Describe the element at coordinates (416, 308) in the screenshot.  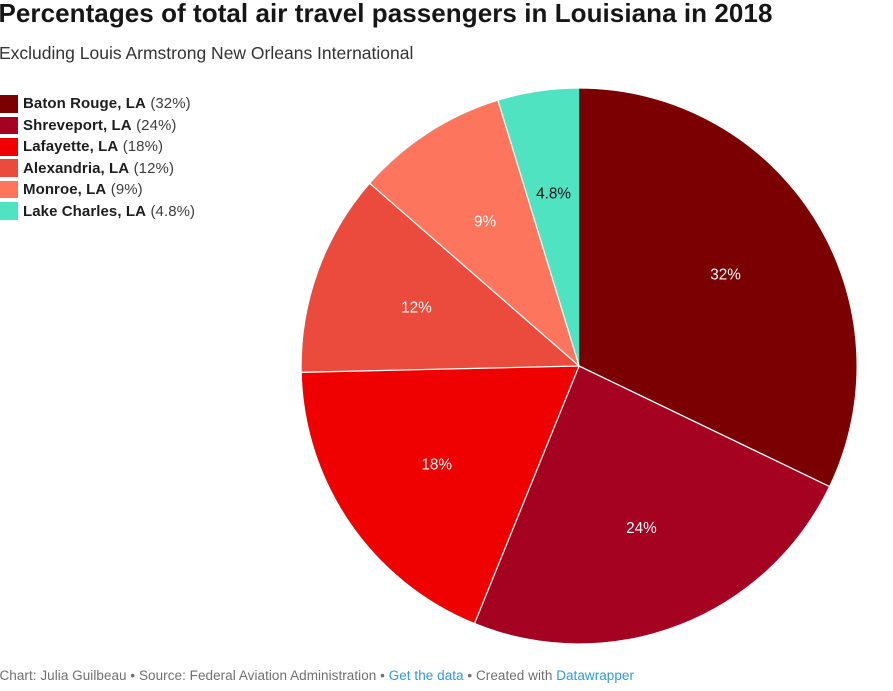
I see `svg-text: 12%` at that location.